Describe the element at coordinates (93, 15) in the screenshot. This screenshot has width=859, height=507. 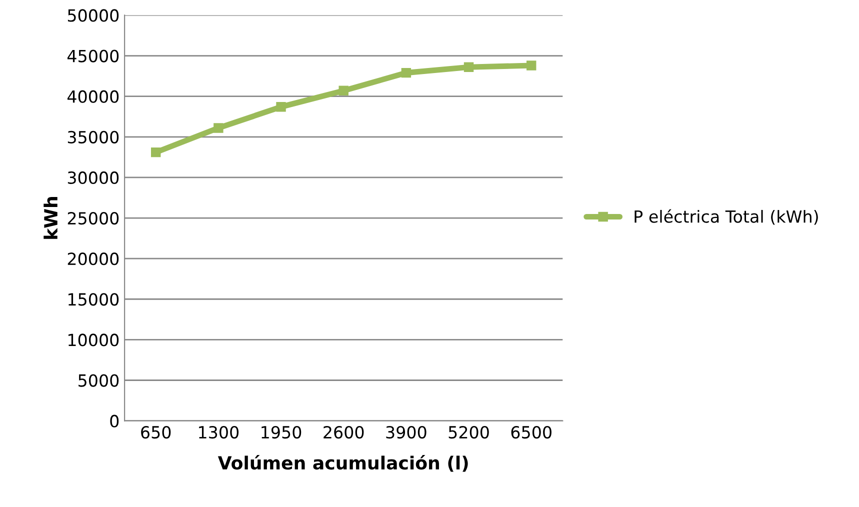
I see `y-tick-label: 50000` at that location.